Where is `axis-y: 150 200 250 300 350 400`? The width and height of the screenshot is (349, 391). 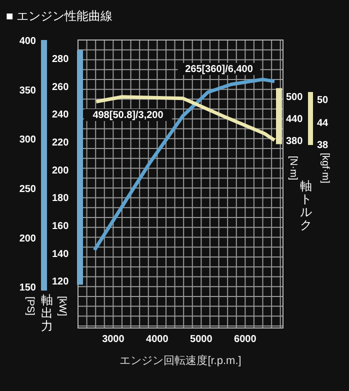
axis-y: 150 200 250 300 350 400 is located at coordinates (33, 165).